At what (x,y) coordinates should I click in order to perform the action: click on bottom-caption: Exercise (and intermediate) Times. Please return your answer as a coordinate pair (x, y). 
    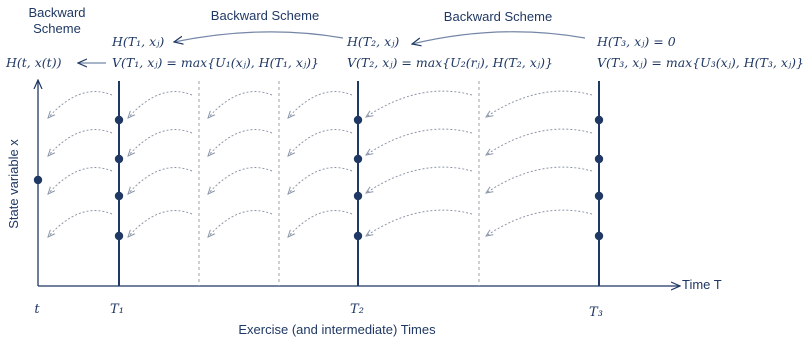
    Looking at the image, I should click on (337, 329).